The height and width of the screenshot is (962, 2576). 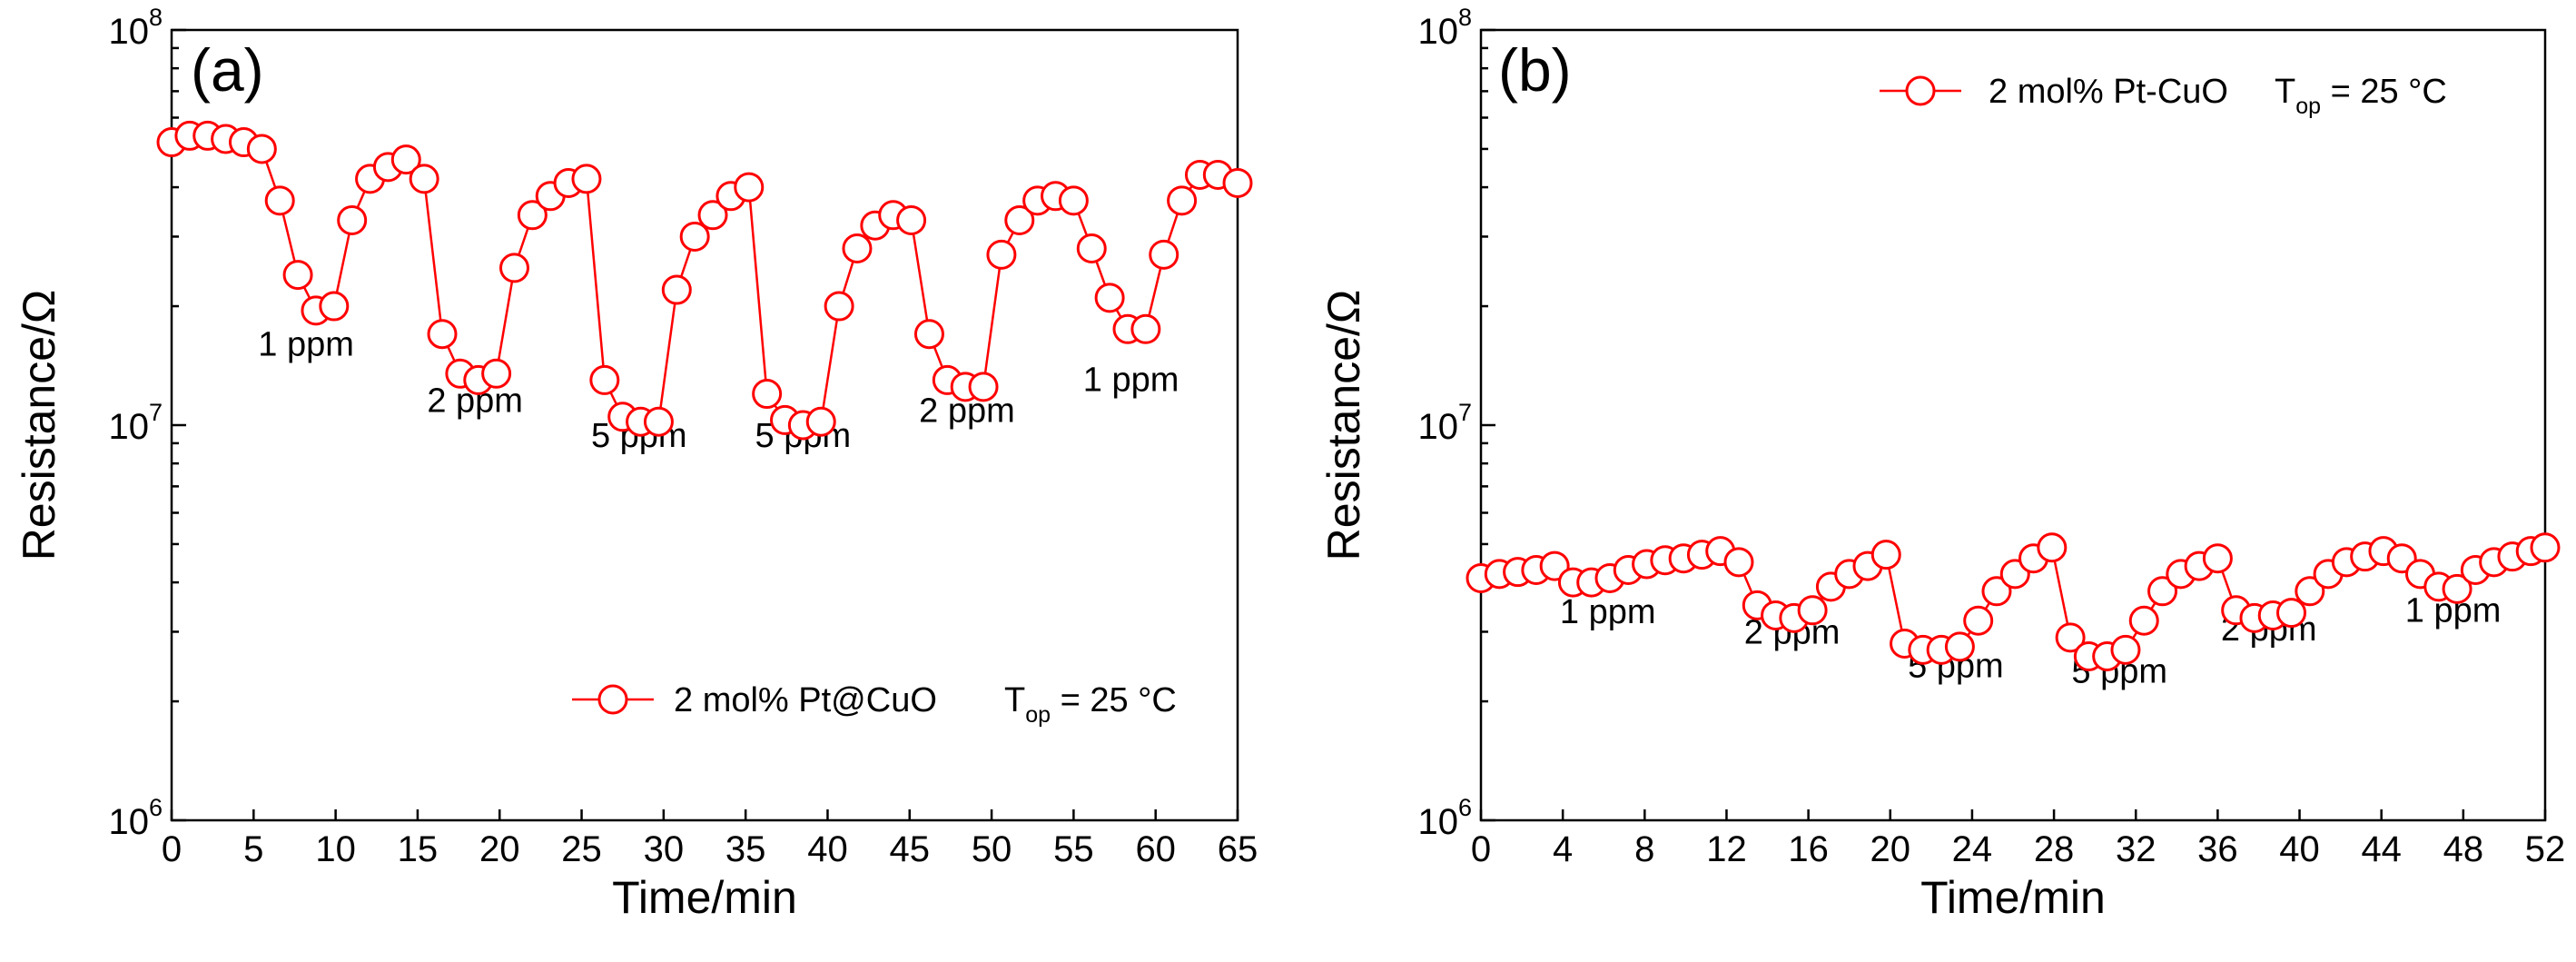 I want to click on legend: 2 mol% Pt@CuO Top = 25 °C, so click(x=874, y=704).